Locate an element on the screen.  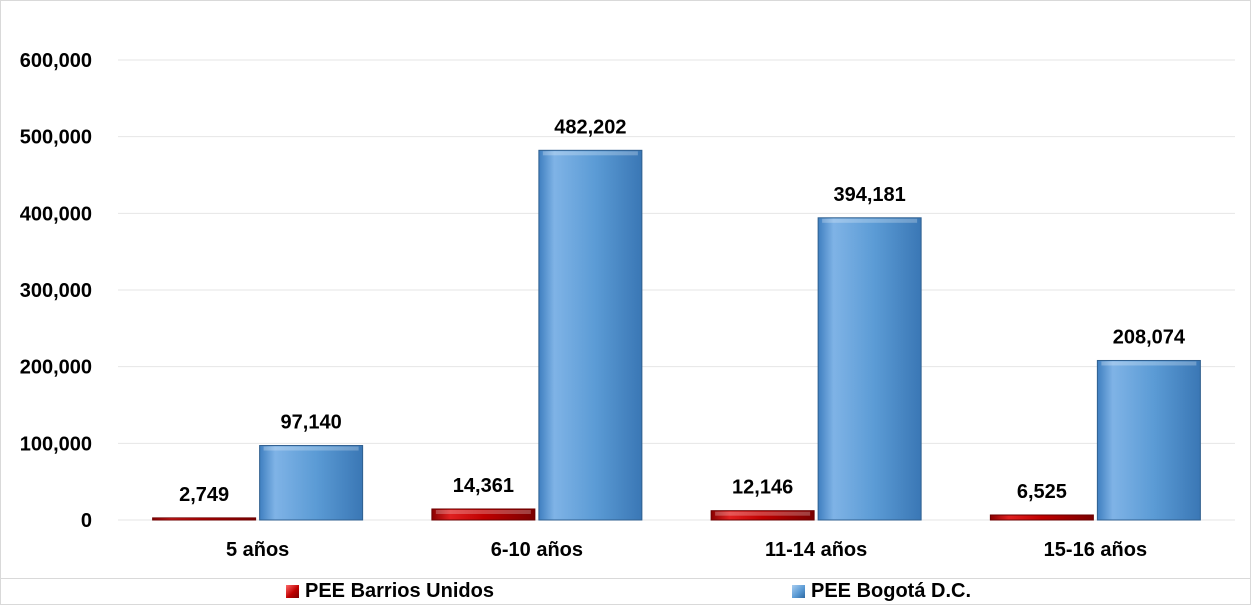
legend-divider is located at coordinates (625, 578).